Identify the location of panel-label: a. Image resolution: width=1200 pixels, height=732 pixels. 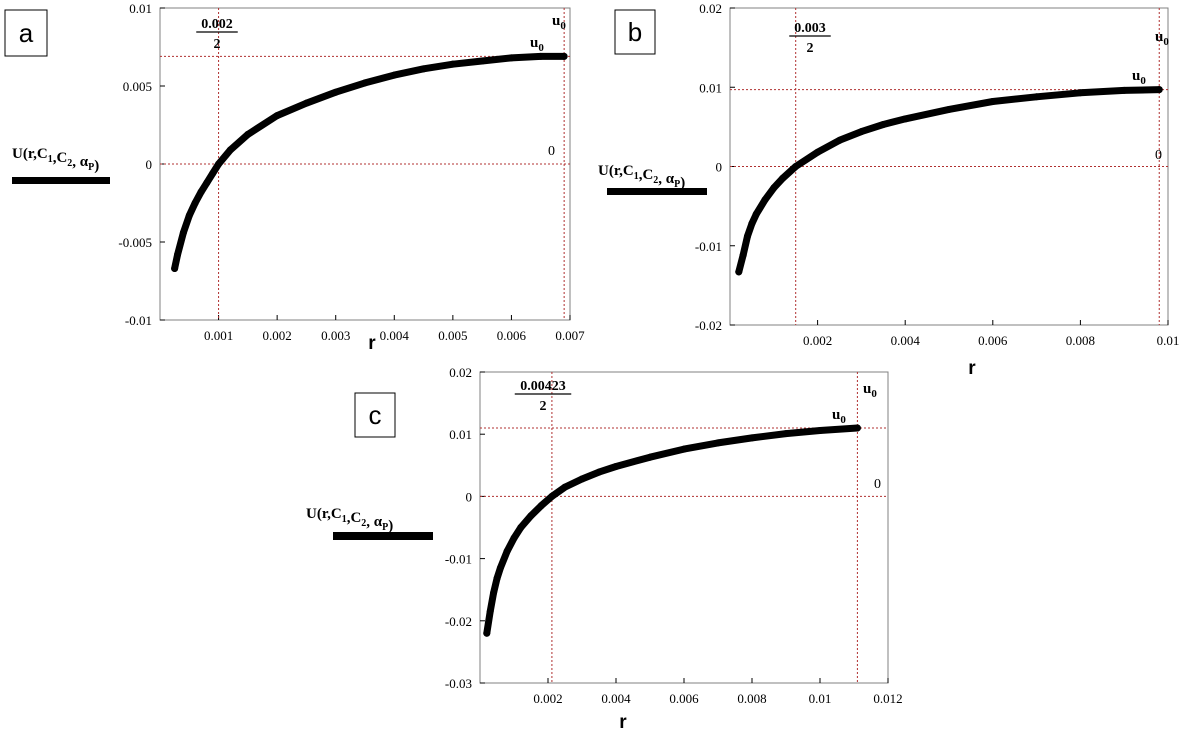
(26, 33).